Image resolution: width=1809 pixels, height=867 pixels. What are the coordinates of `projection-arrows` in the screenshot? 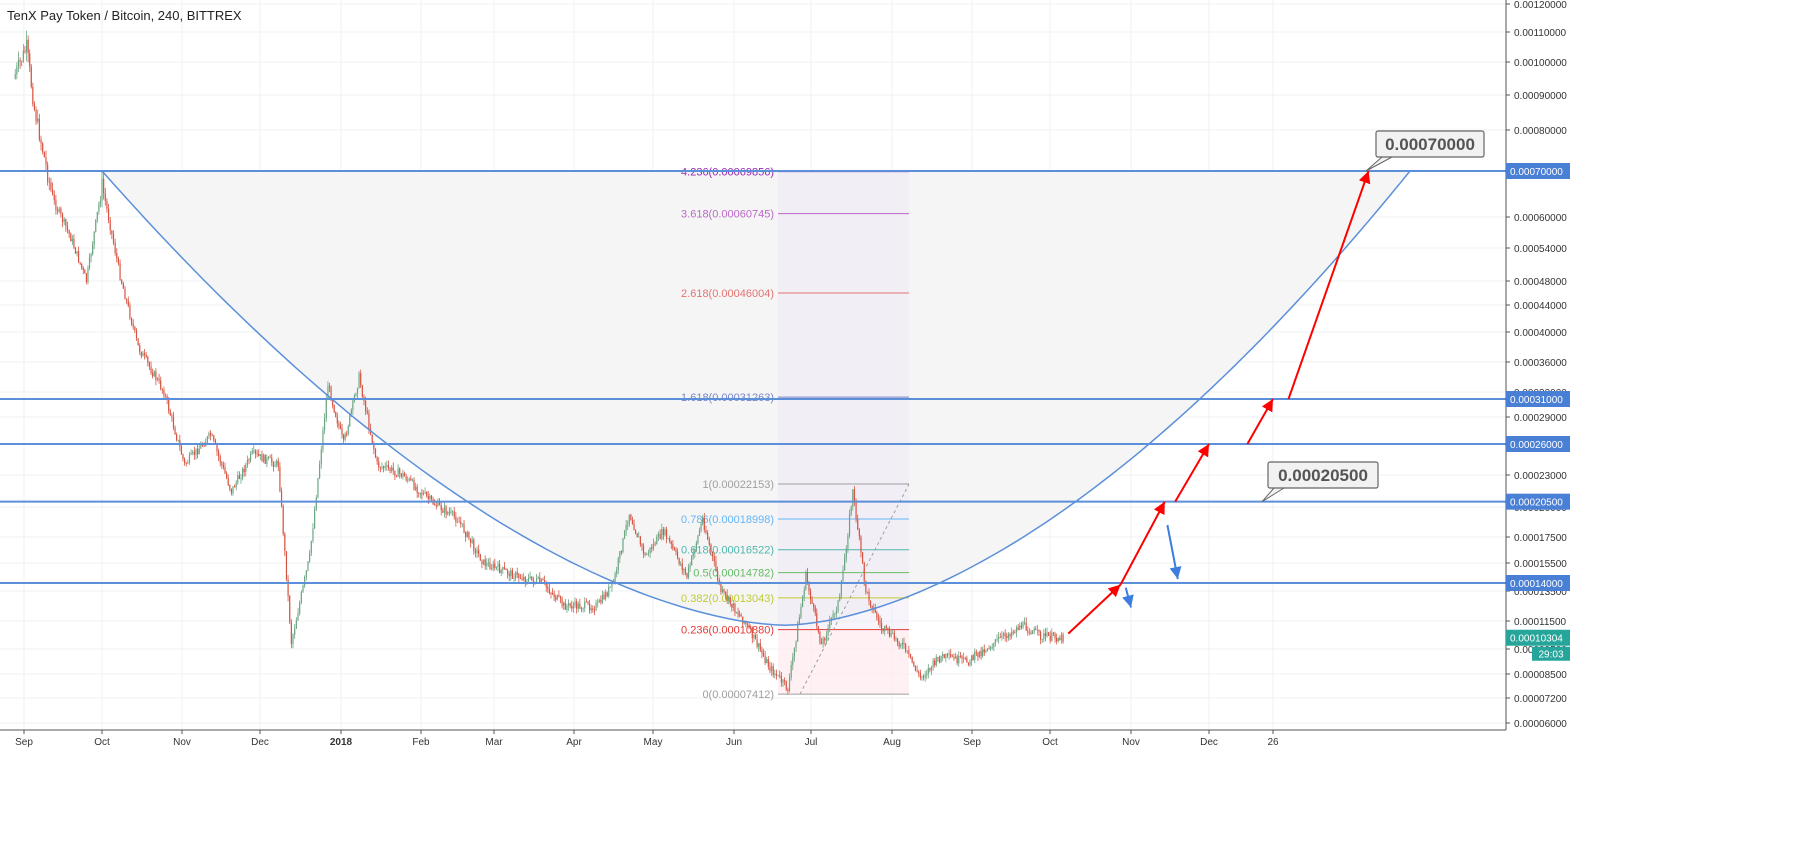 It's located at (1219, 402).